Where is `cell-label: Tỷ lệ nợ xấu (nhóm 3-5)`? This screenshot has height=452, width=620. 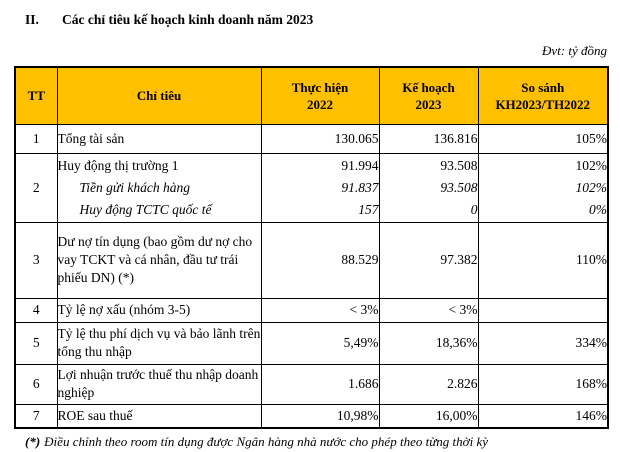
cell-label: Tỷ lệ nợ xấu (nhóm 3-5) is located at coordinates (159, 310).